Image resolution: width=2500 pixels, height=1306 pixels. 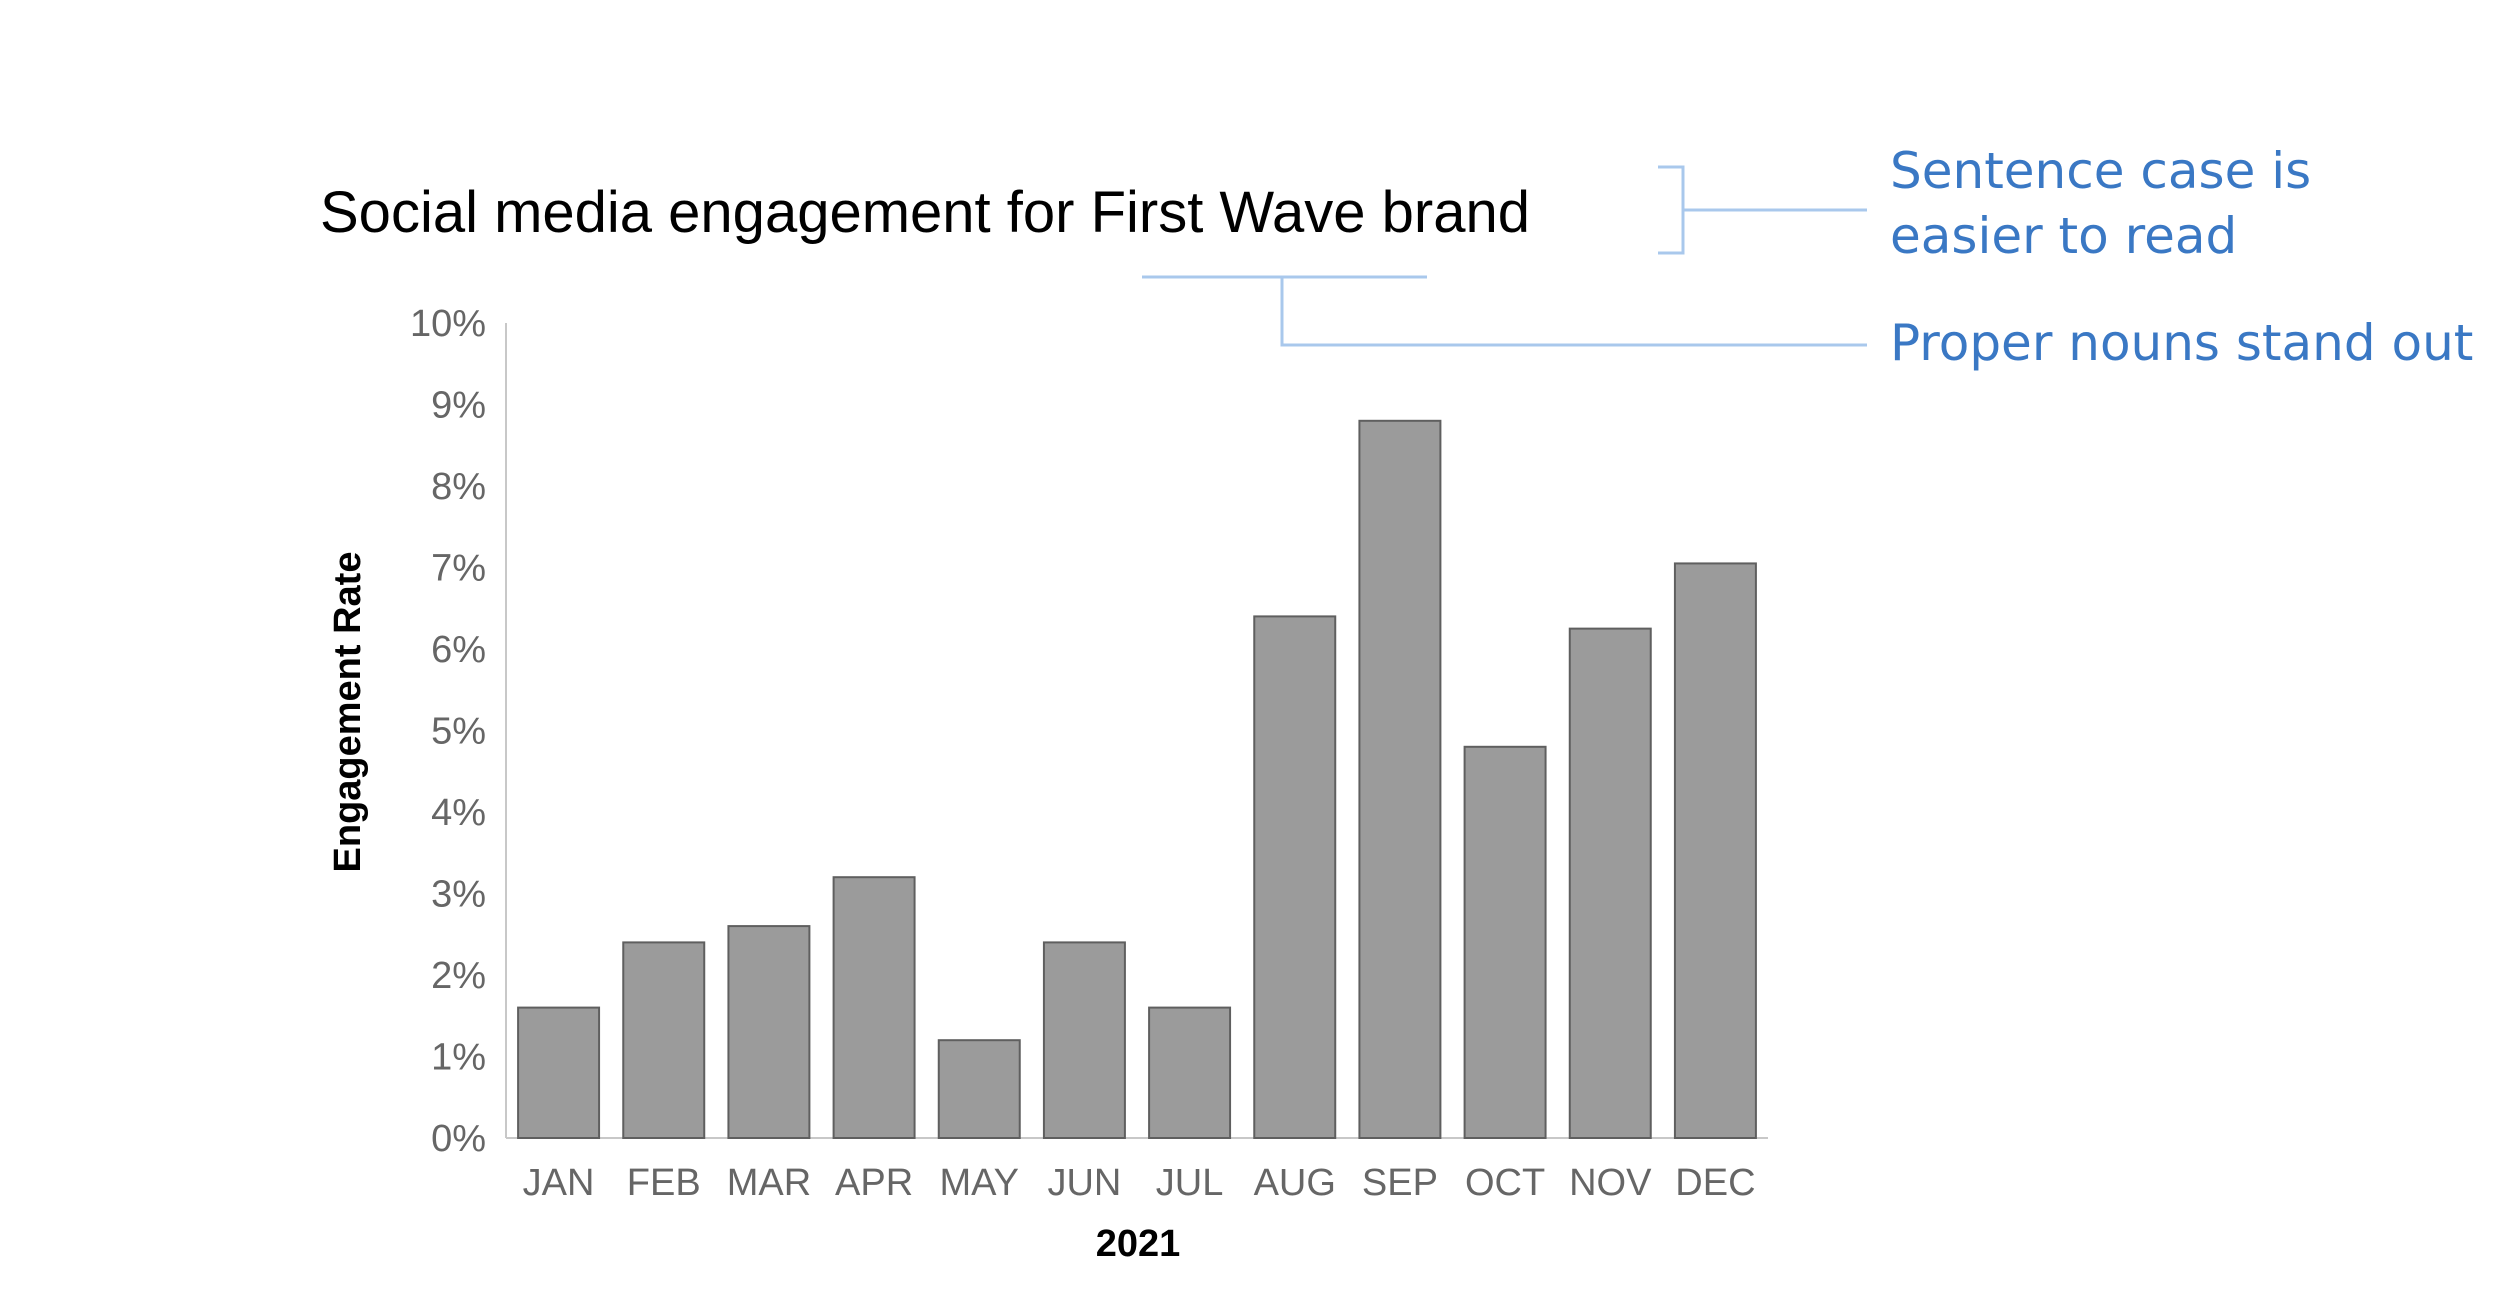 What do you see at coordinates (1400, 779) in the screenshot?
I see `bar-sep` at bounding box center [1400, 779].